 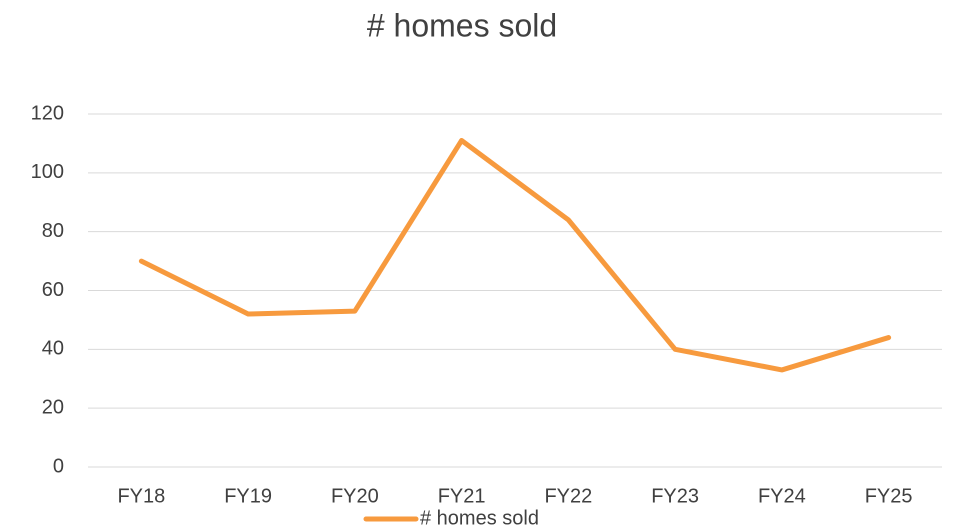 I want to click on x-tick-label: FY19, so click(x=248, y=496).